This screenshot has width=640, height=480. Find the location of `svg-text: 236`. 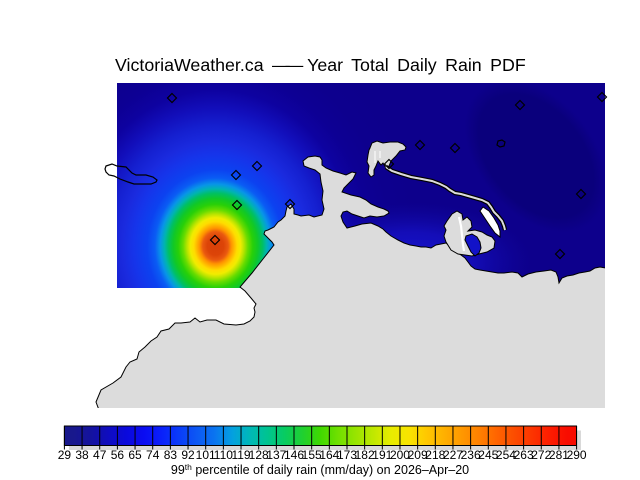

svg-text: 236 is located at coordinates (471, 455).